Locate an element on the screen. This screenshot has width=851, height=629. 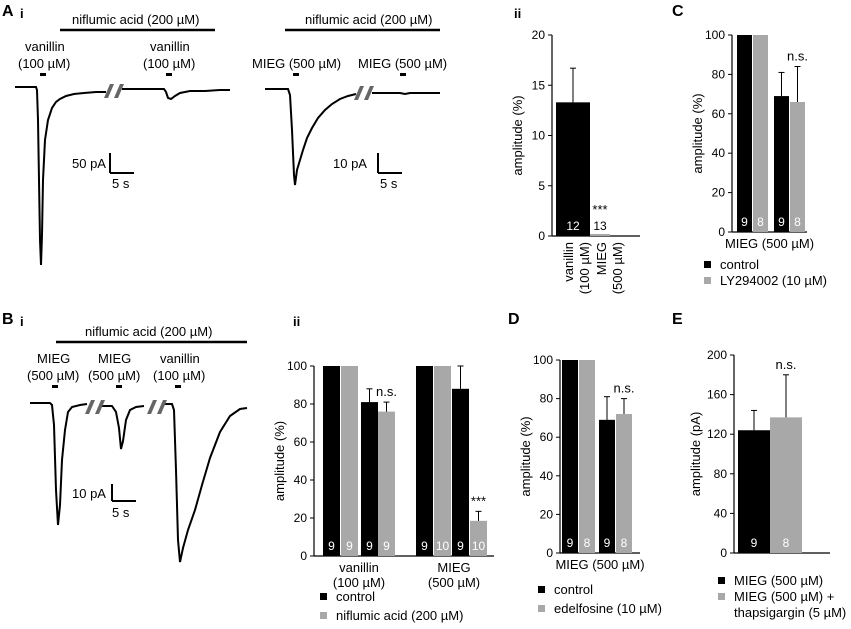
y-axis-label: amplitude (%) is located at coordinates (279, 461).